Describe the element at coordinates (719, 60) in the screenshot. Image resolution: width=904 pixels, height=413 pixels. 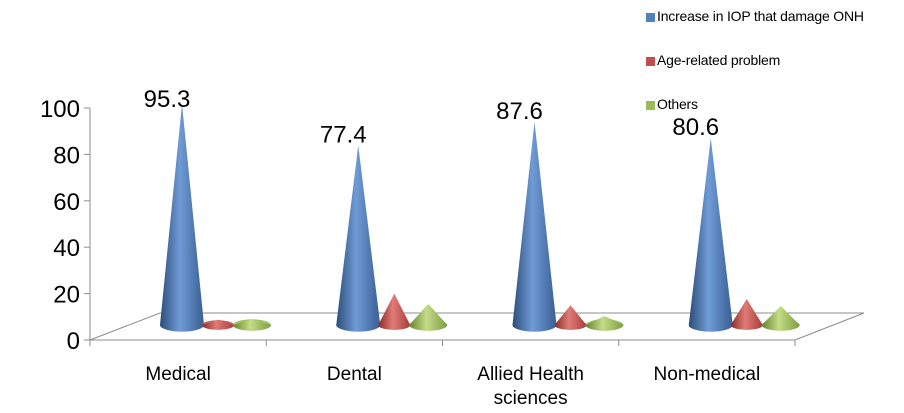
I see `legend-label: Age-related problem` at that location.